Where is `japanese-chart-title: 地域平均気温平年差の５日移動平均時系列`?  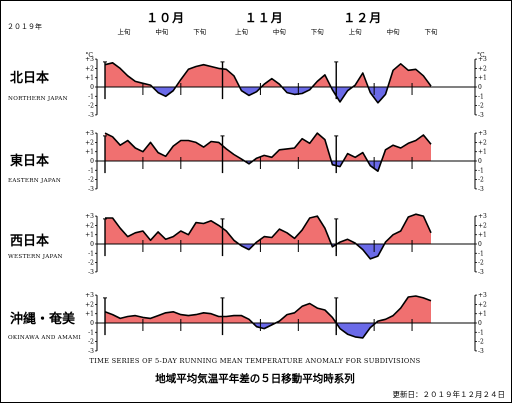 japanese-chart-title: 地域平均気温平年差の５日移動平均時系列 is located at coordinates (255, 378).